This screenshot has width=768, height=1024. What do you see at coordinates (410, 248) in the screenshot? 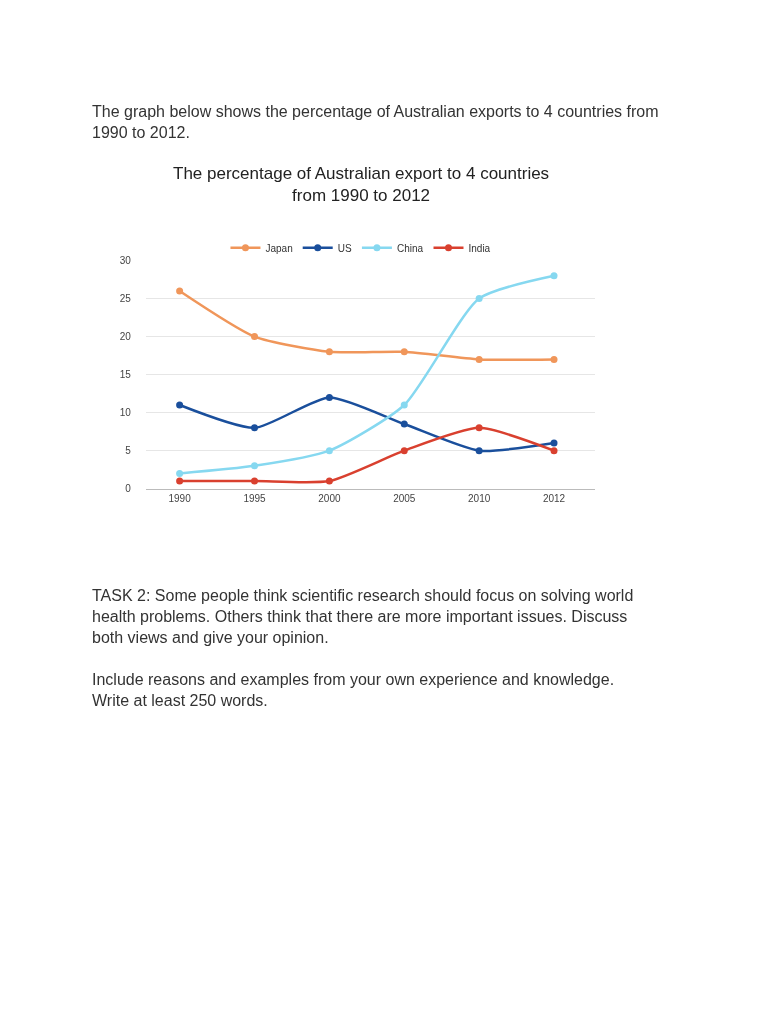
I see `legend-label: China` at bounding box center [410, 248].